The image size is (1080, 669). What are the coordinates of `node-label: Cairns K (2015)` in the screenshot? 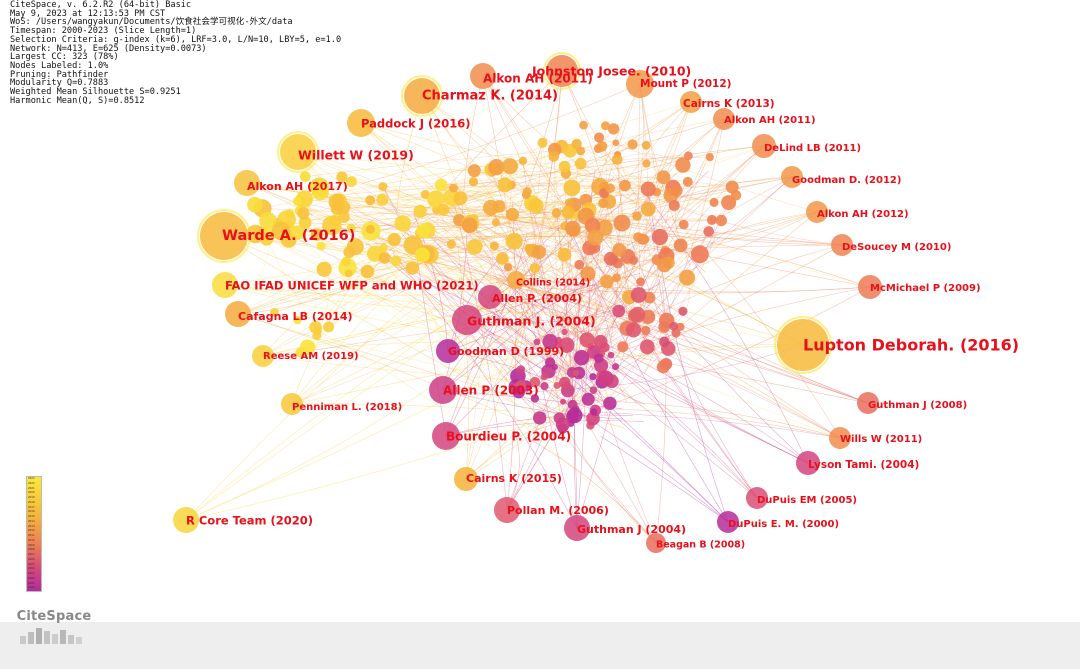 It's located at (514, 478).